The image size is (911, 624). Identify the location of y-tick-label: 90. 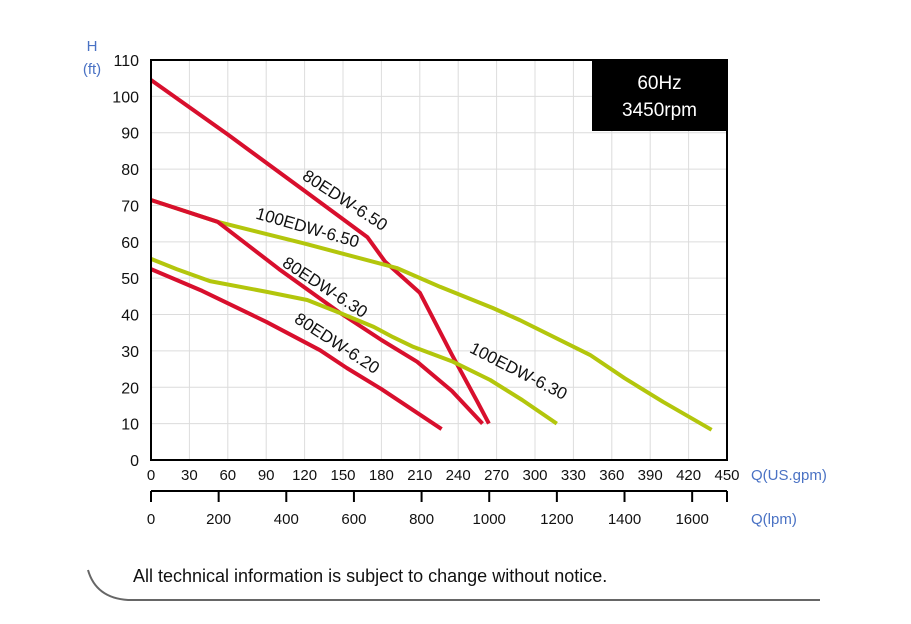
(130, 134).